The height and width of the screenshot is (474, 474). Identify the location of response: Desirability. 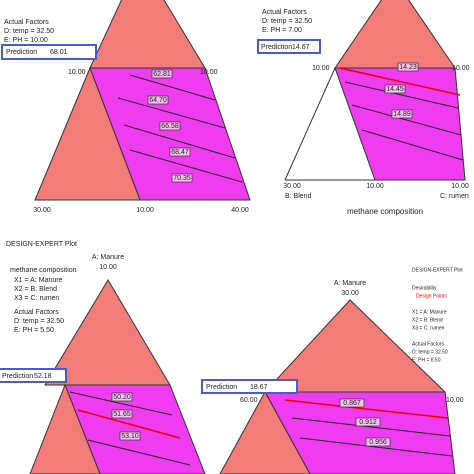
(424, 288).